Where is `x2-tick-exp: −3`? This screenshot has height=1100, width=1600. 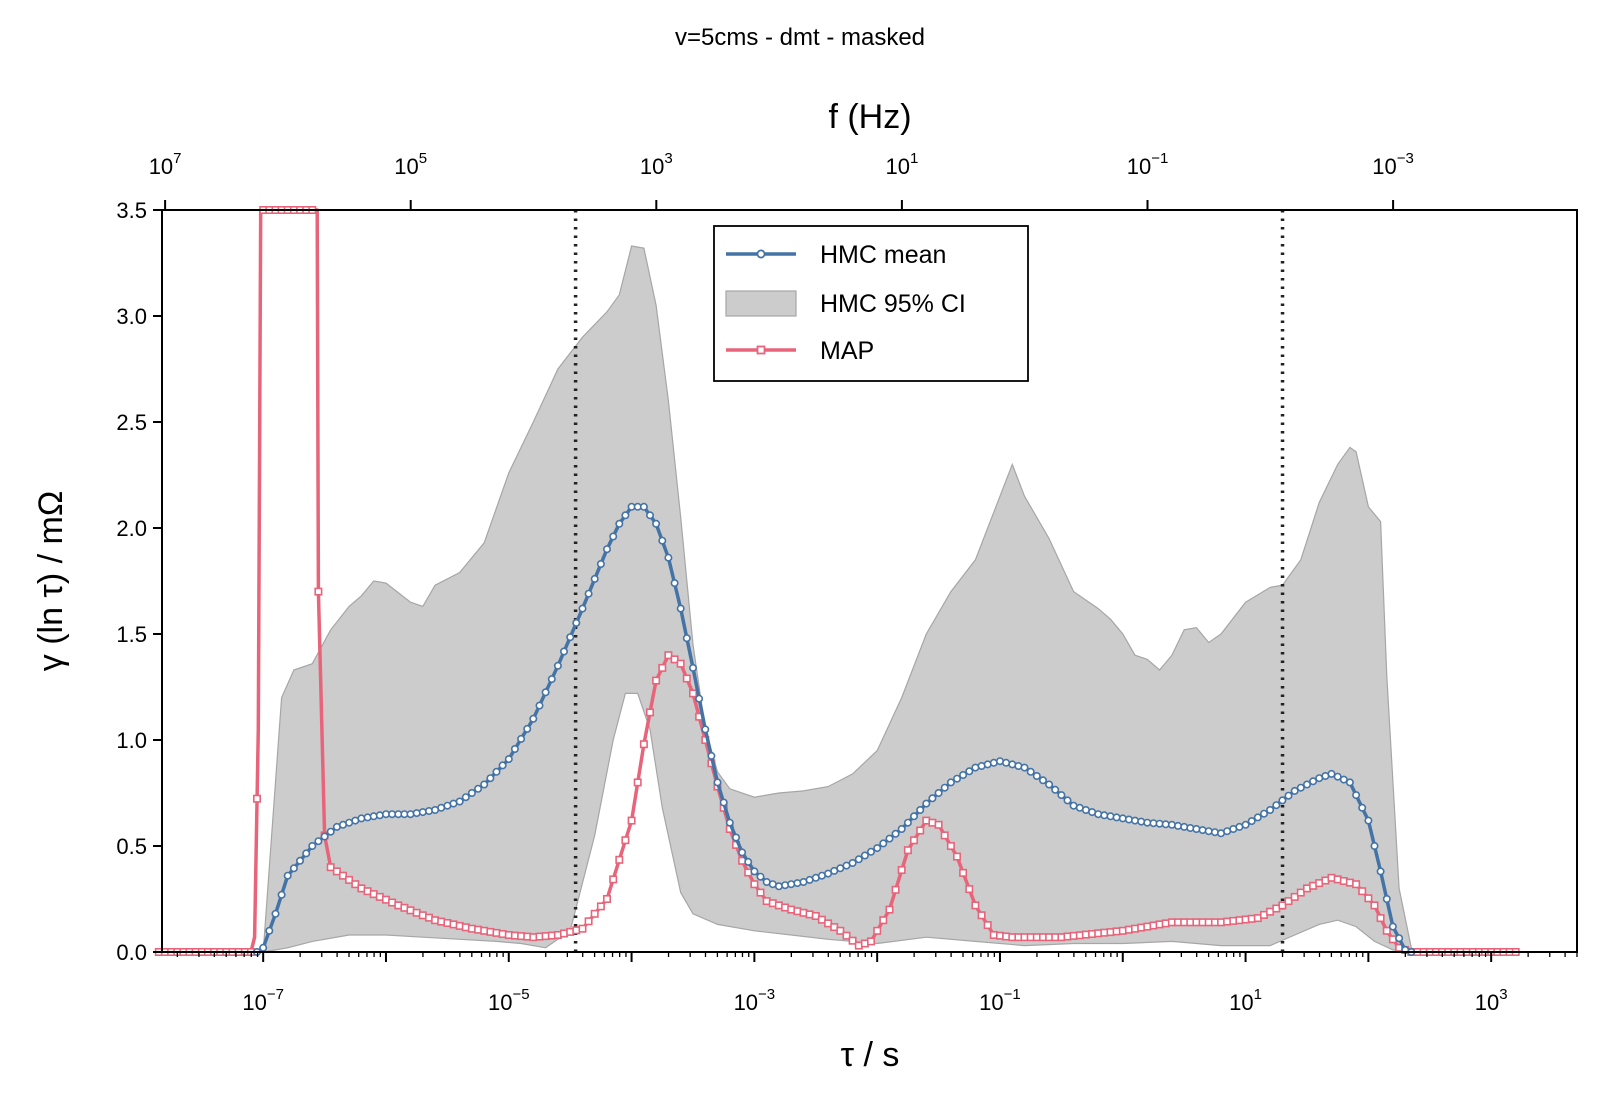
x2-tick-exp: −3 is located at coordinates (1405, 158).